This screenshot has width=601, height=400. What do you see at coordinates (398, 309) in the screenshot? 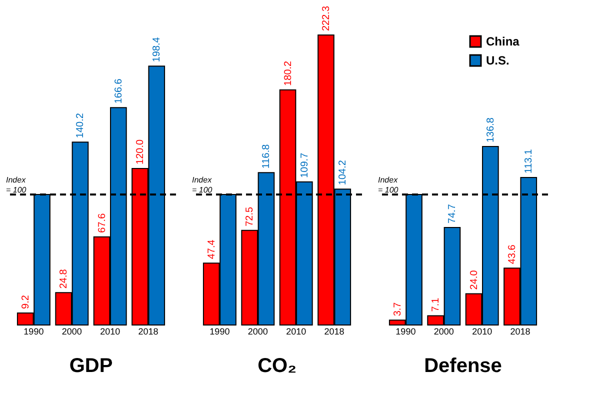
I see `data-label: 3.7` at bounding box center [398, 309].